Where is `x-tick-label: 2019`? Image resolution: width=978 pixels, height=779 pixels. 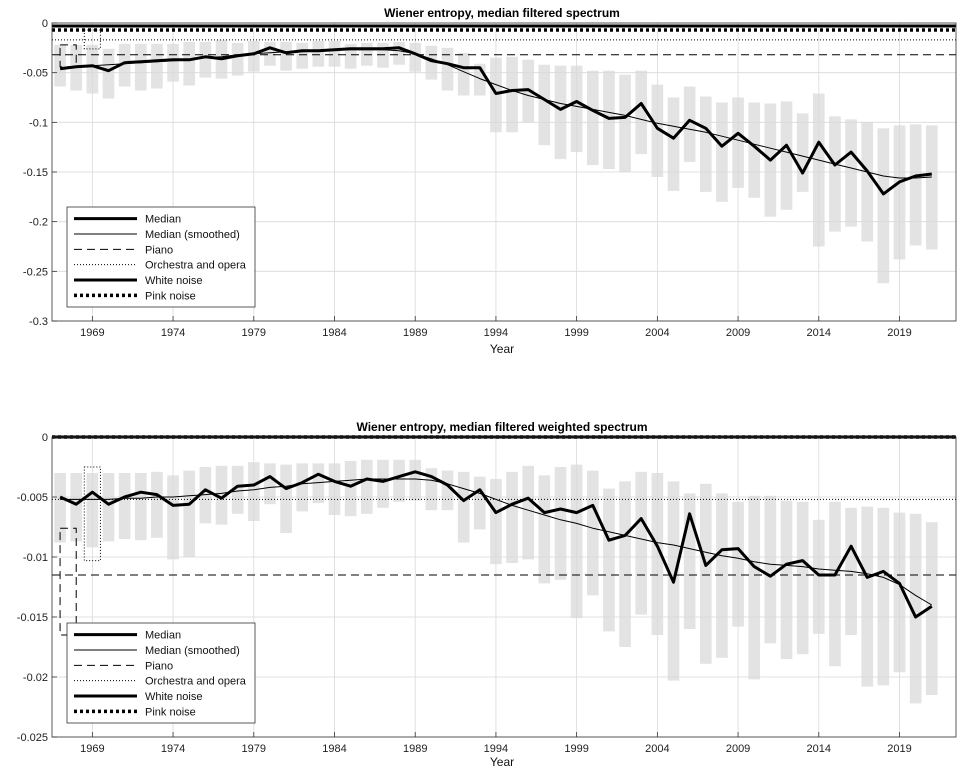
x-tick-label: 2019 is located at coordinates (899, 749).